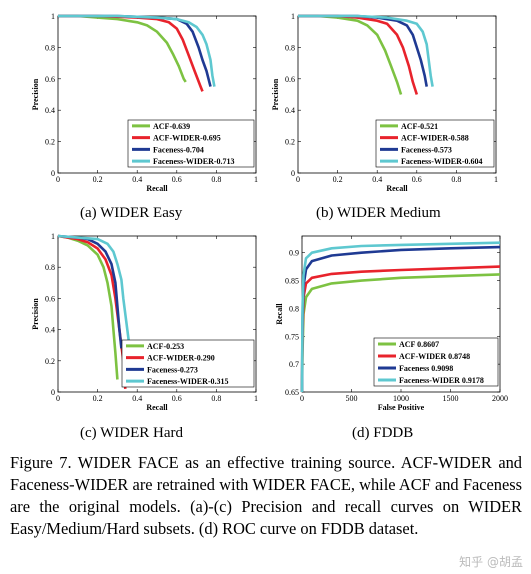 The image size is (531, 574). Describe the element at coordinates (279, 314) in the screenshot. I see `y-axis-label: Recall` at that location.